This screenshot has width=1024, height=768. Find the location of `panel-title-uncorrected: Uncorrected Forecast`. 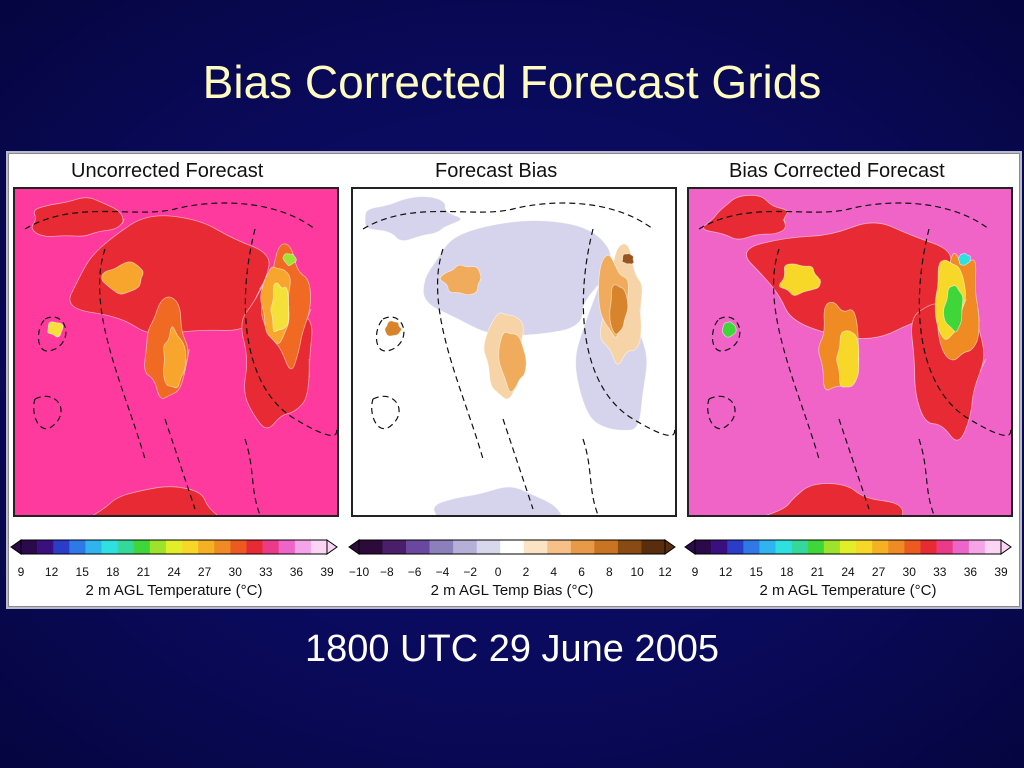

panel-title-uncorrected: Uncorrected Forecast is located at coordinates (167, 171).